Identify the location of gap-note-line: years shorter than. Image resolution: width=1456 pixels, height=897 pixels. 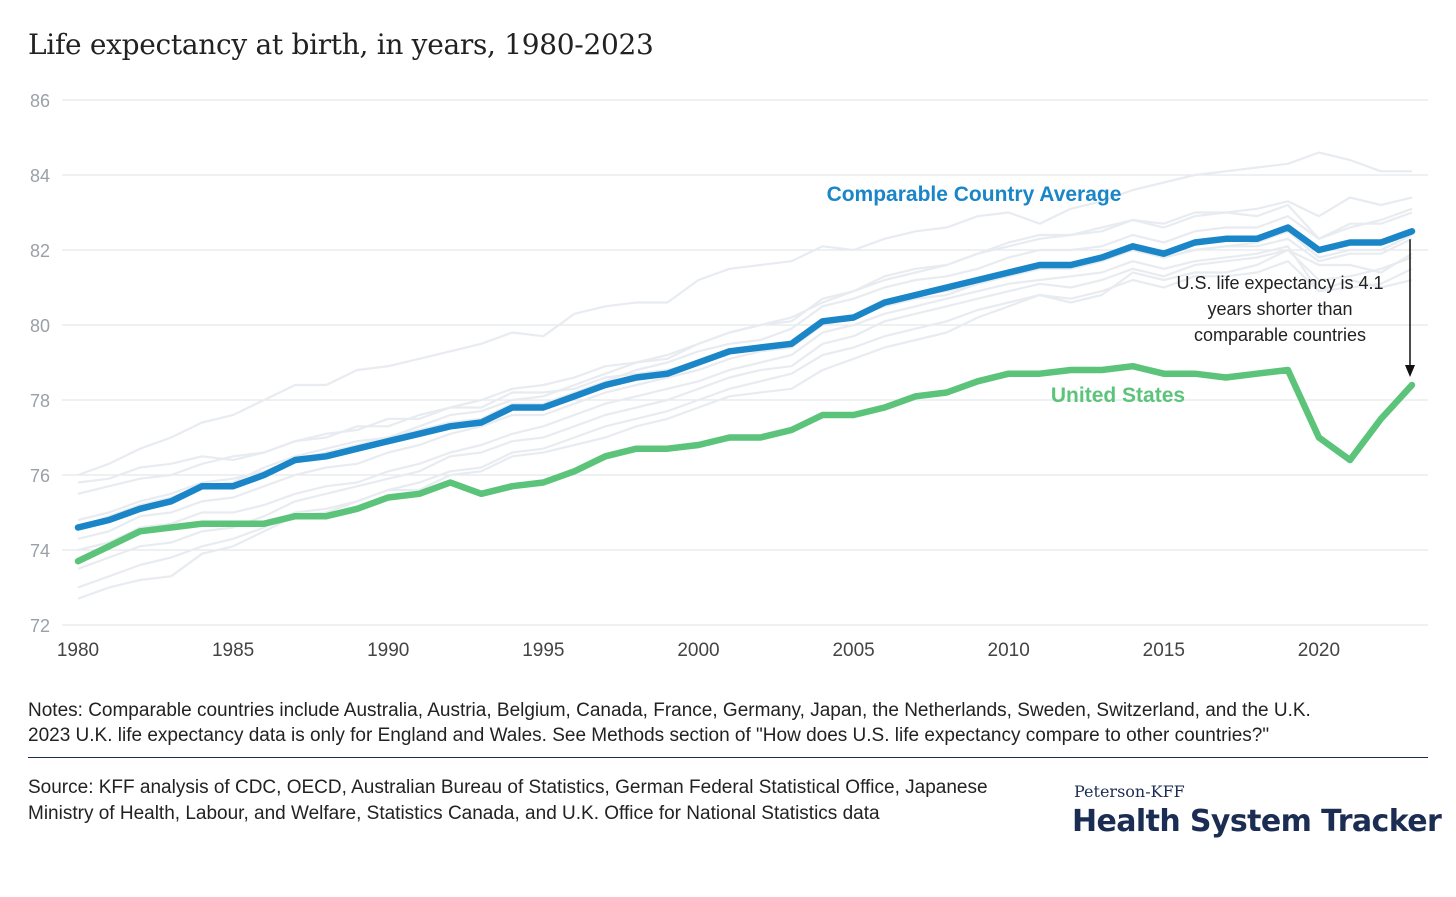
(1279, 309).